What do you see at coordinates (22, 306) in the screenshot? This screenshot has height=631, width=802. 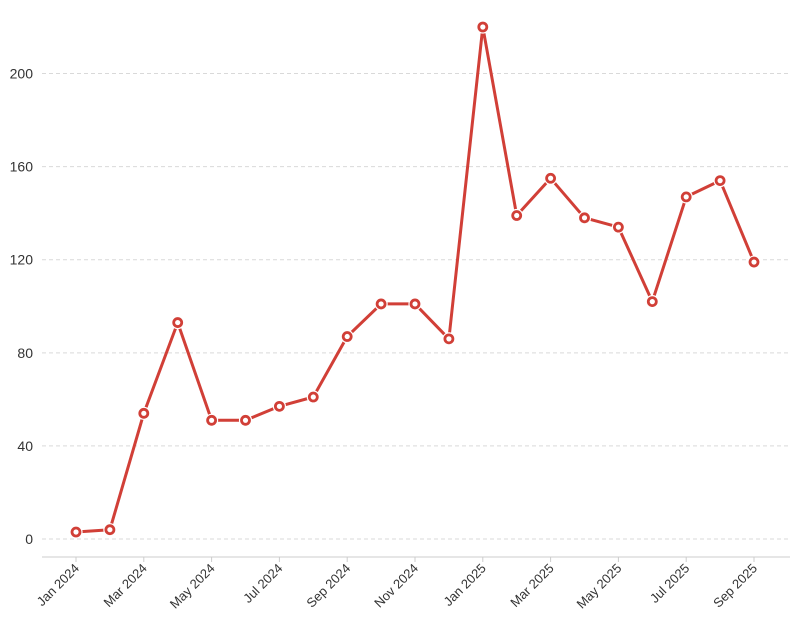 I see `y-axis-tick-labels: 0 40 80 120 160 200` at bounding box center [22, 306].